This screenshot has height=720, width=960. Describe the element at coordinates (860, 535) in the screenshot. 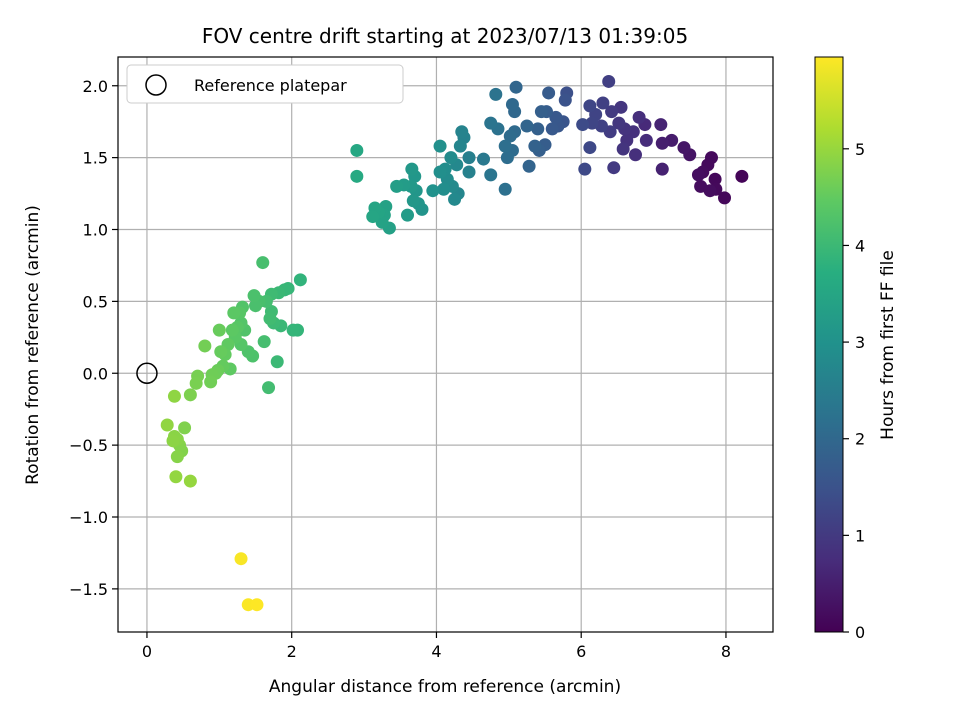

I see `colorbar-tick-label: 1` at that location.